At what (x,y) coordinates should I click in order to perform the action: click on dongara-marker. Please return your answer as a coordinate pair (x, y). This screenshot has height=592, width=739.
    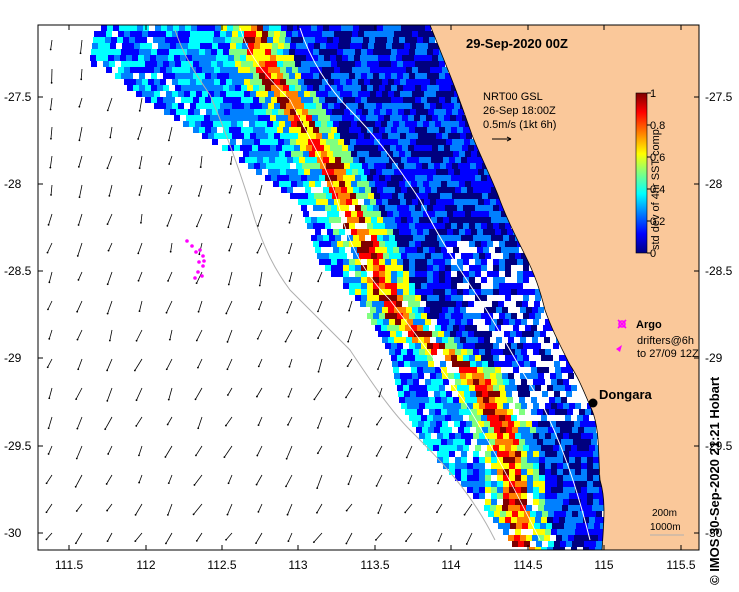
    Looking at the image, I should click on (593, 403).